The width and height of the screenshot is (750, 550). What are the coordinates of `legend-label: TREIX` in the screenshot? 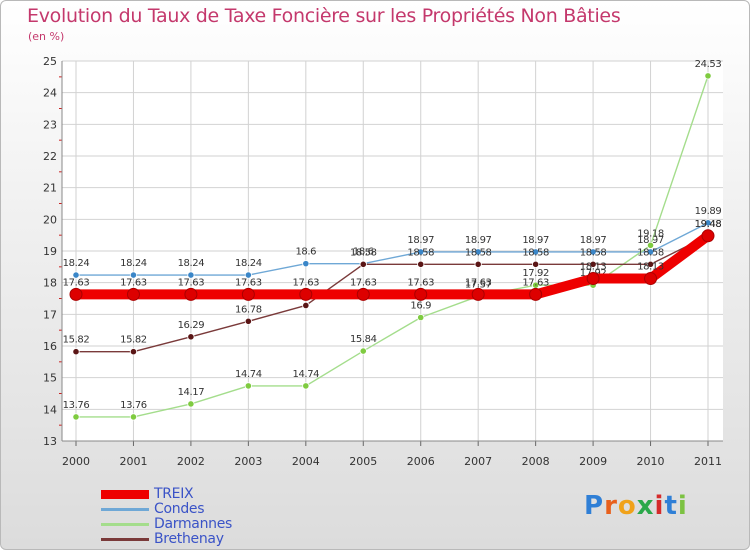 It's located at (174, 494).